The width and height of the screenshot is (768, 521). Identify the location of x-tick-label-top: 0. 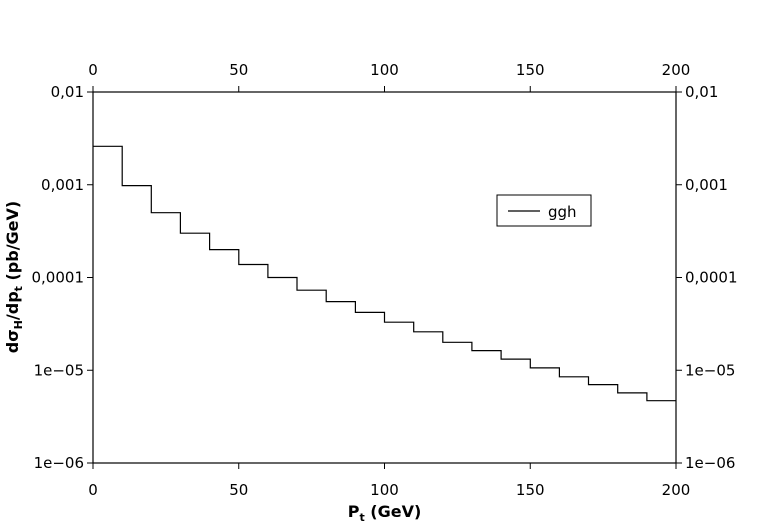
(93, 70).